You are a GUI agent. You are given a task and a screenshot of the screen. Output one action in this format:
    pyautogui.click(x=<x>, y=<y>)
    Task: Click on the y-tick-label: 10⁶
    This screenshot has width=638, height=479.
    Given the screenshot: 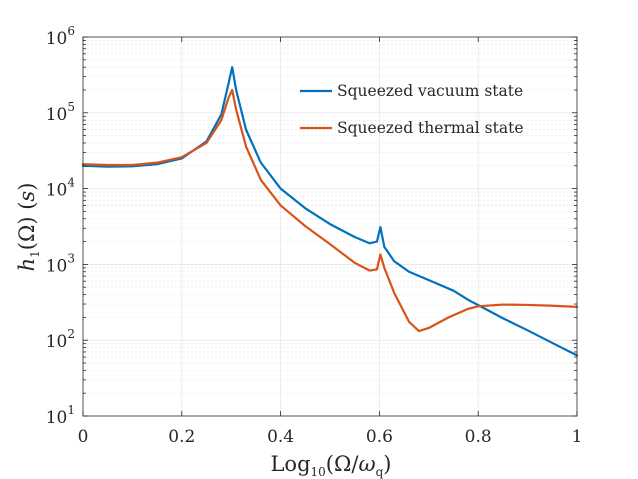 What is the action you would take?
    pyautogui.click(x=60, y=36)
    